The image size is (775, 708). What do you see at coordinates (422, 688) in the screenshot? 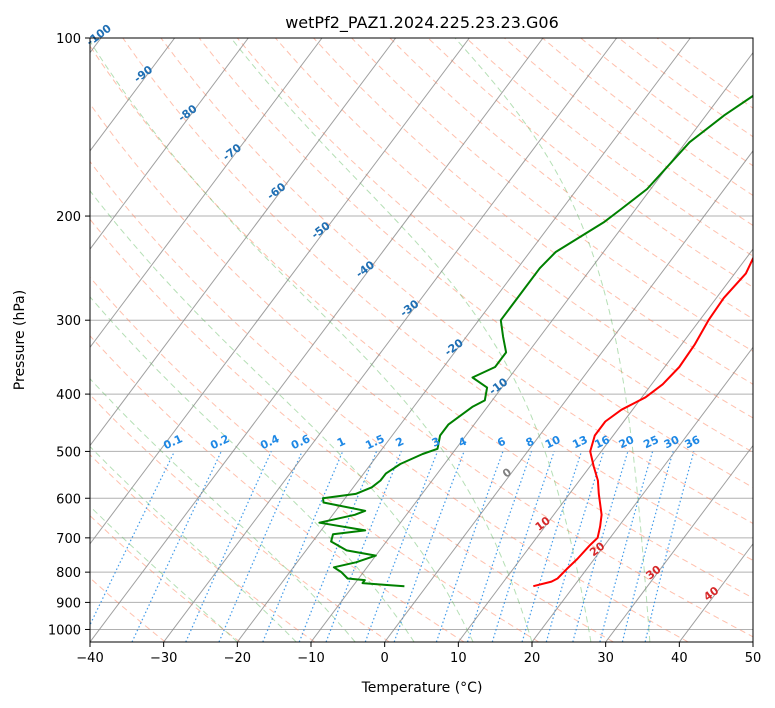
I see `x-axis-label: Temperature (°C)` at bounding box center [422, 688].